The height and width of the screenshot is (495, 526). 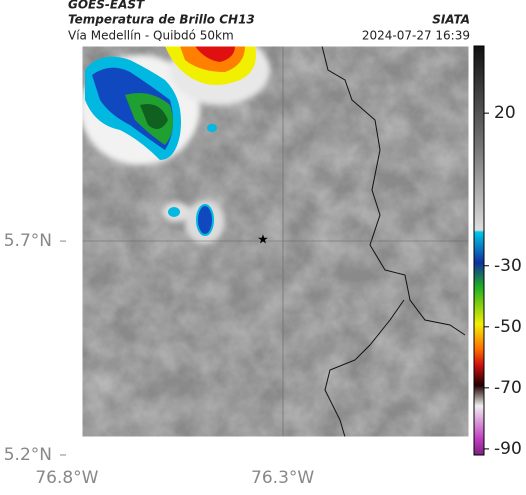 I want to click on title: GOES-EAST, so click(x=106, y=6).